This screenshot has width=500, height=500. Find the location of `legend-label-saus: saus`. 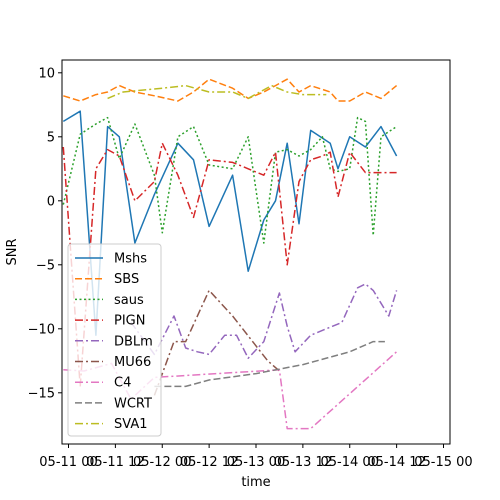

legend-label-saus: saus is located at coordinates (129, 300).